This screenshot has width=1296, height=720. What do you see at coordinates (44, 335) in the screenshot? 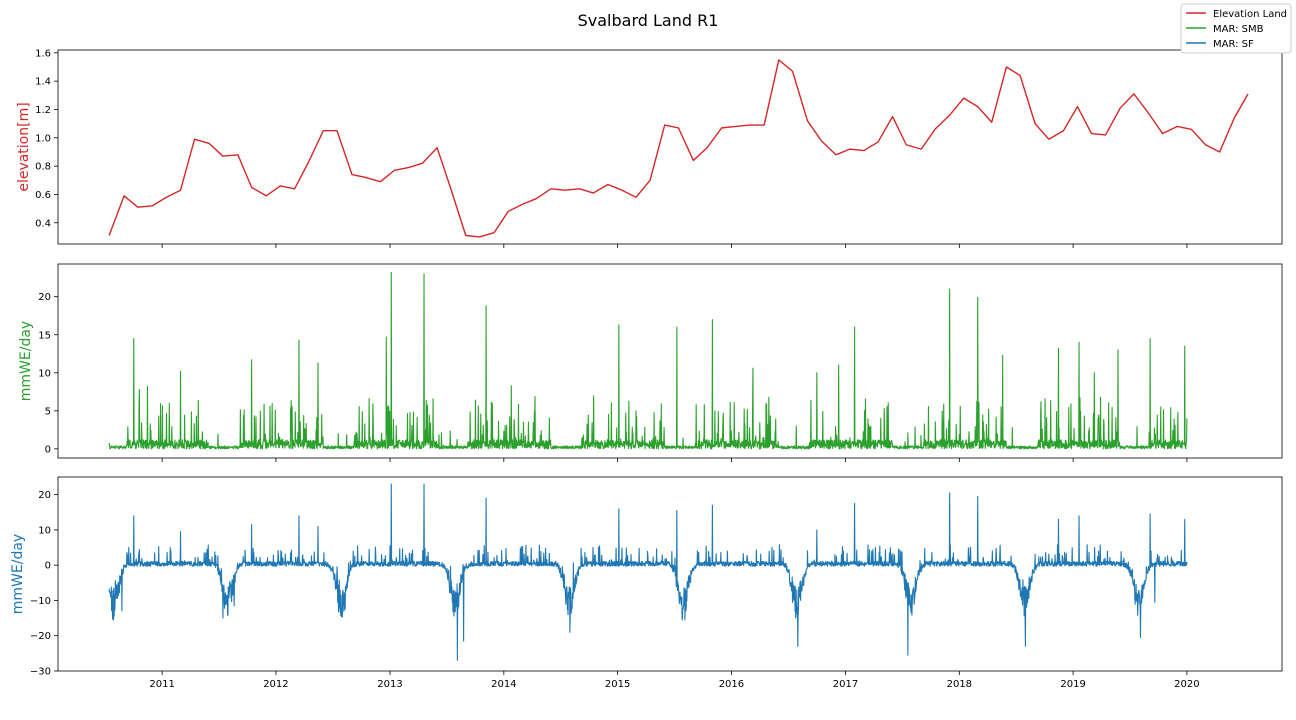
I see `y-tick-label: 15` at bounding box center [44, 335].